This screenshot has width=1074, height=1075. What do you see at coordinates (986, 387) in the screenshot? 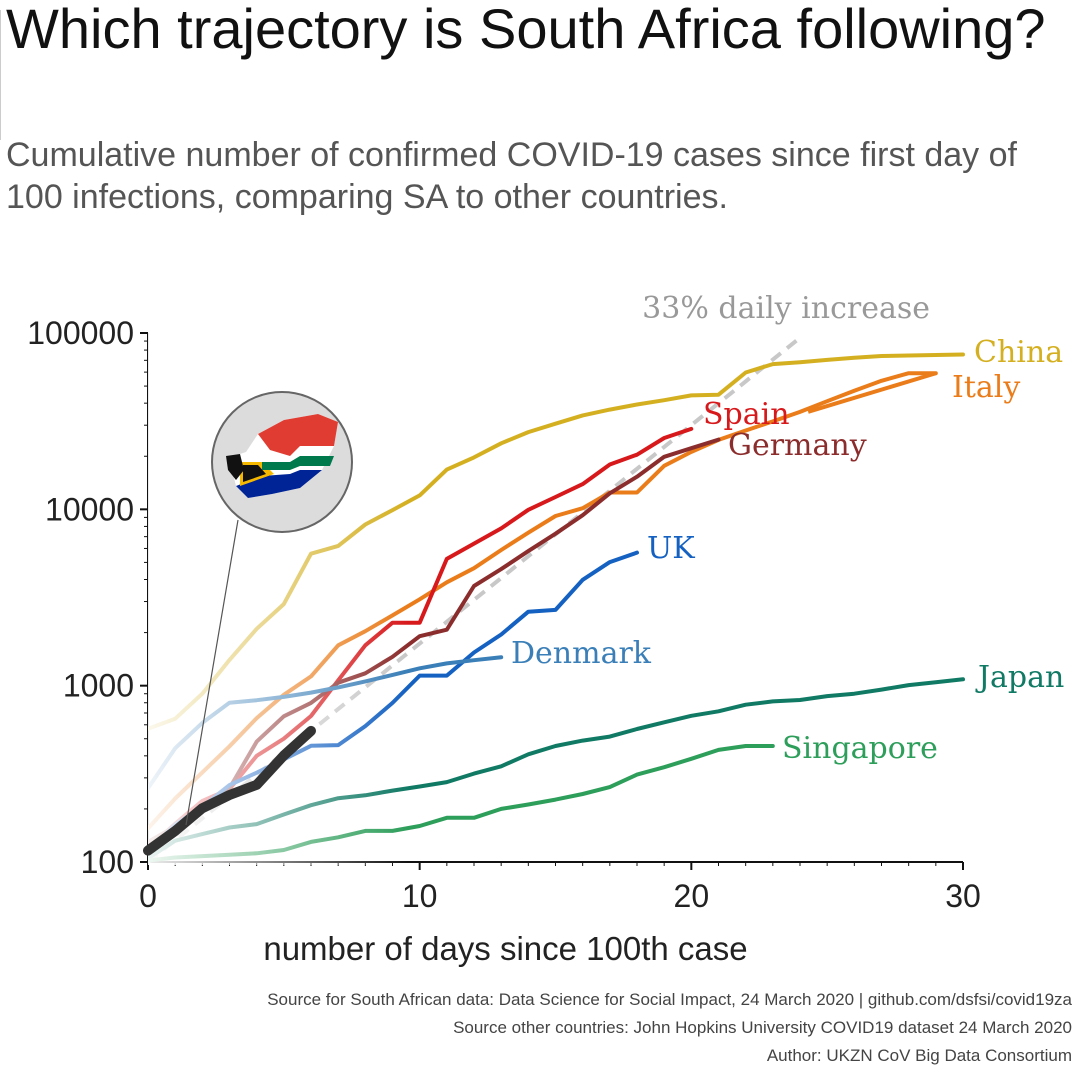
I see `series-label-italy: Italy` at bounding box center [986, 387].